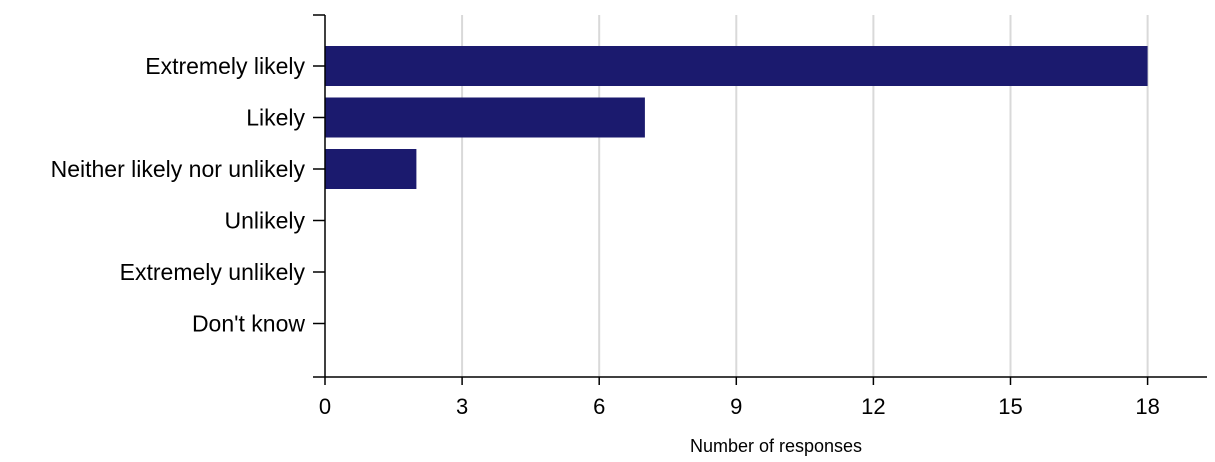 The width and height of the screenshot is (1215, 462). I want to click on category-label: Extremely likely, so click(225, 66).